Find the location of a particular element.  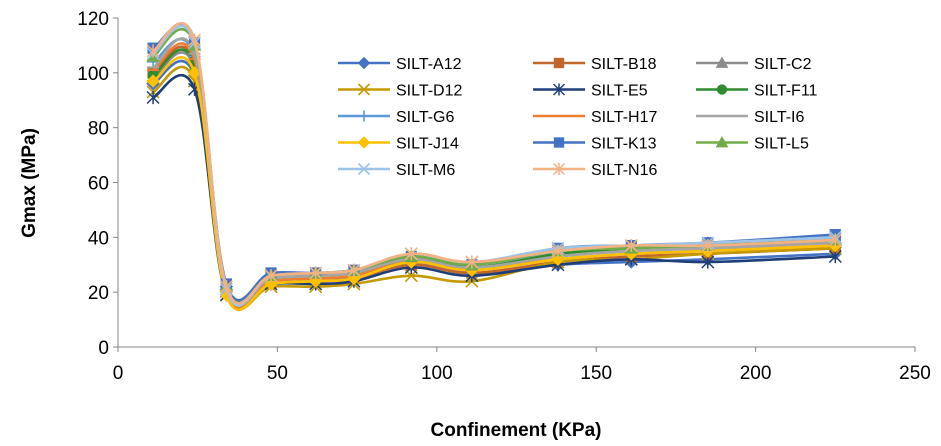

legend-label: SILT-I6 is located at coordinates (779, 117).